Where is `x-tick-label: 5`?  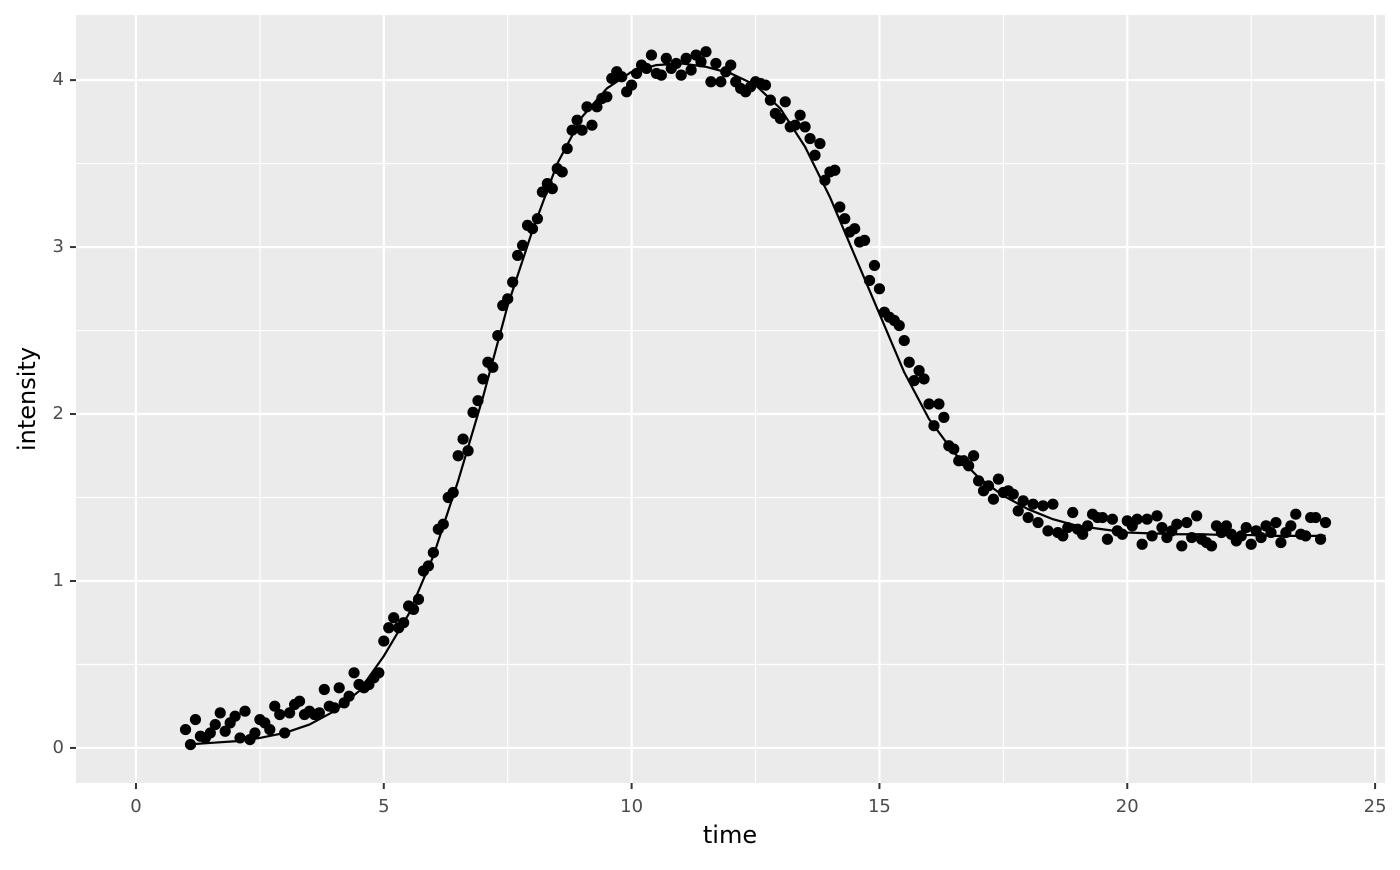
x-tick-label: 5 is located at coordinates (383, 806).